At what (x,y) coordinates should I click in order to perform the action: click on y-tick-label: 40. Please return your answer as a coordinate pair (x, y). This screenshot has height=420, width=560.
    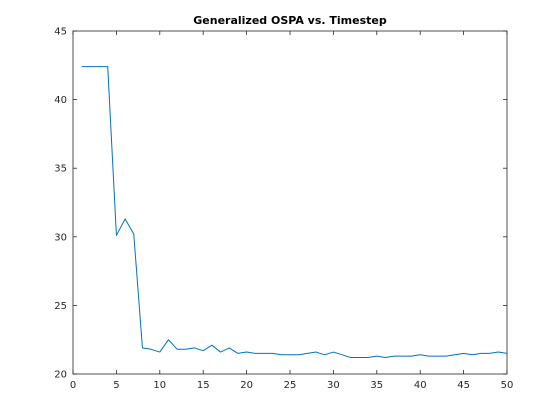
    Looking at the image, I should click on (60, 100).